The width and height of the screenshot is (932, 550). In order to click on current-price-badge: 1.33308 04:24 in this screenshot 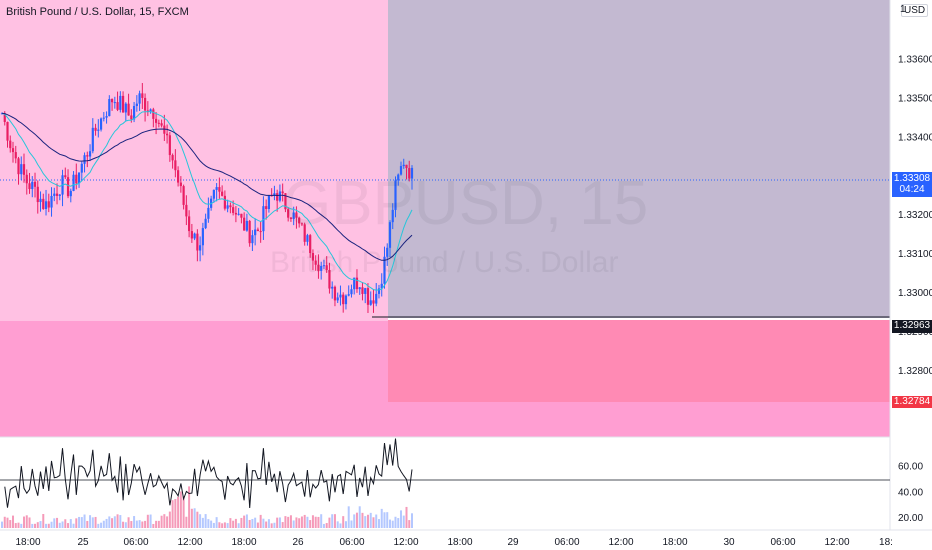, I will do `click(912, 184)`.